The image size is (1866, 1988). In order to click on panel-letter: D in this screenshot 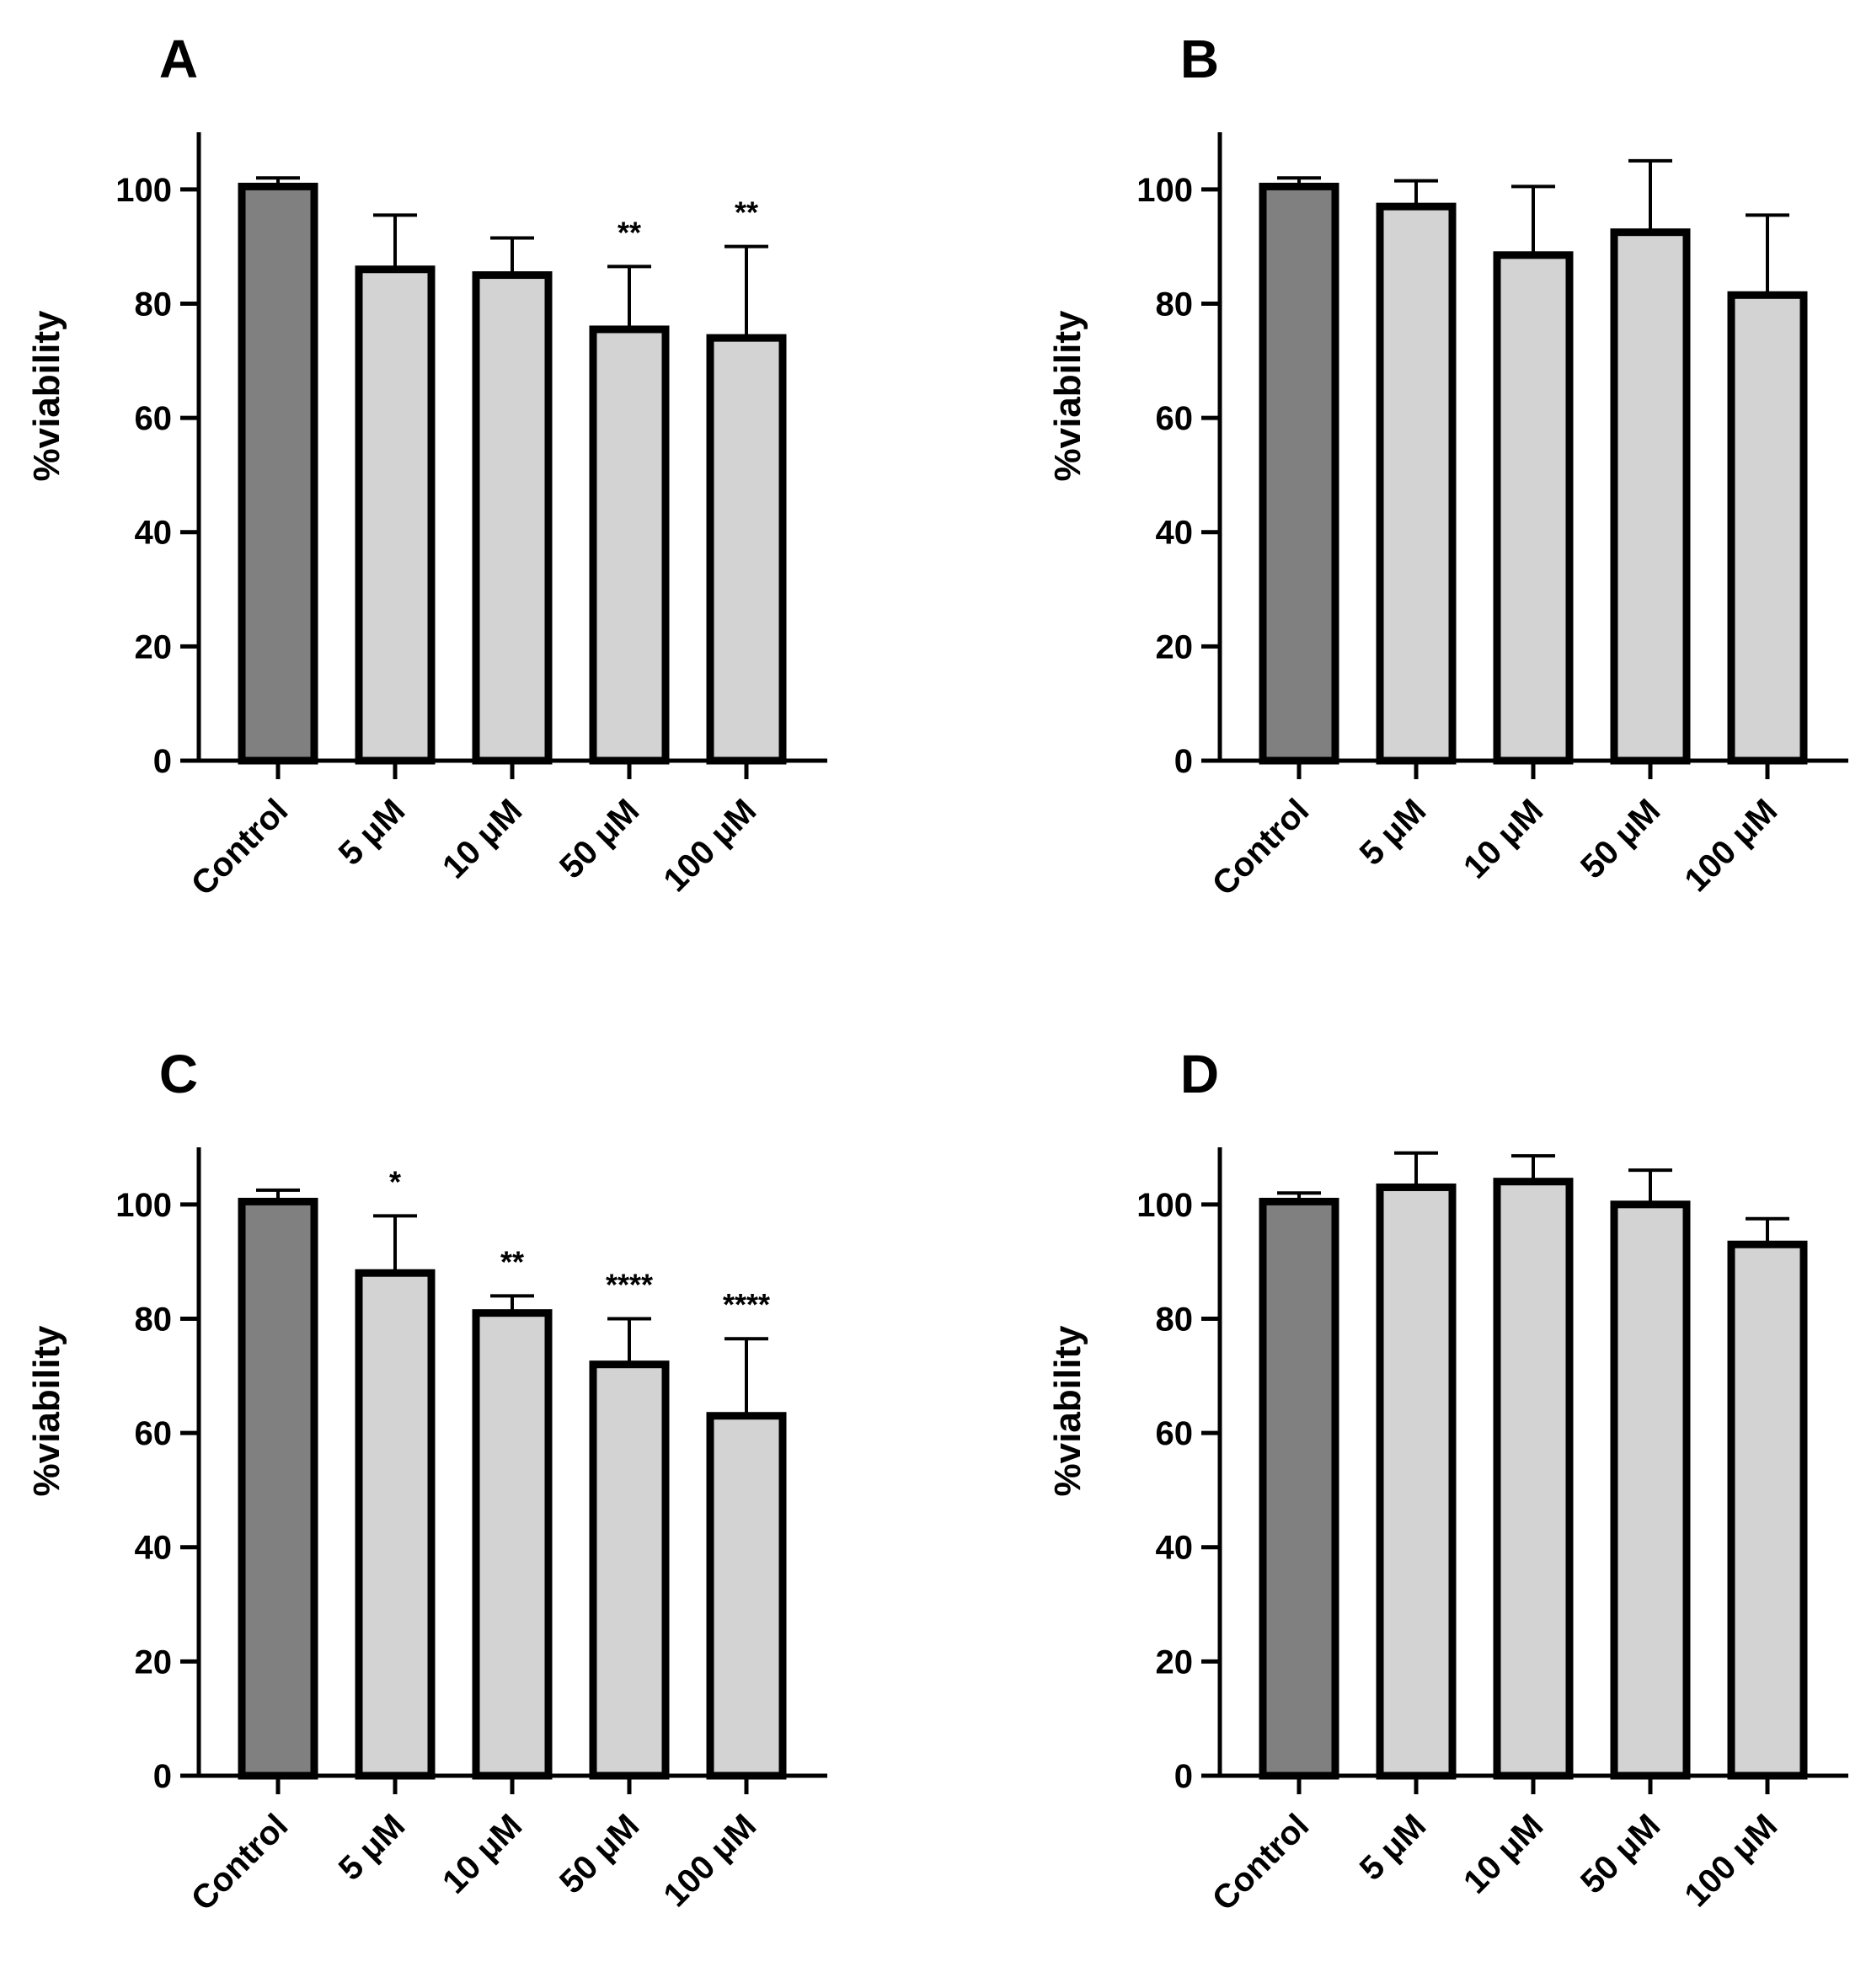, I will do `click(1199, 1074)`.